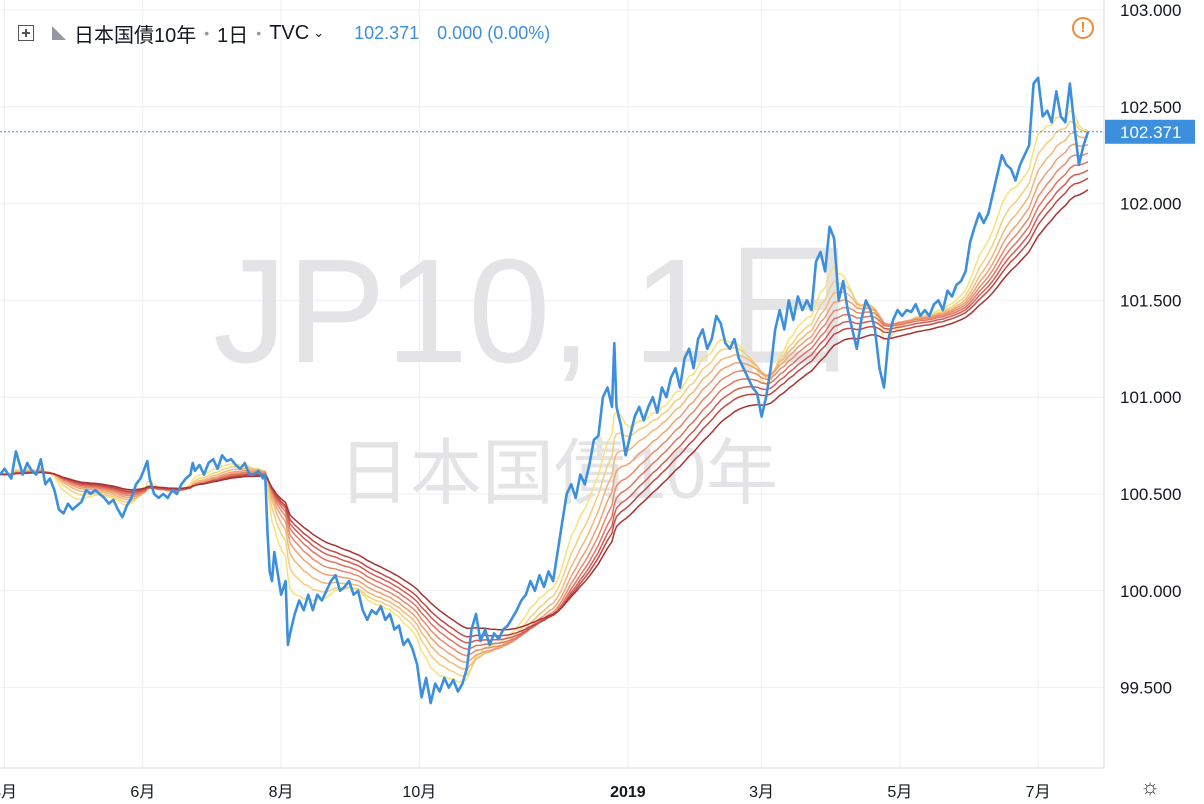 This screenshot has height=804, width=1204. I want to click on chevron-down-icon: ⌄, so click(319, 32).